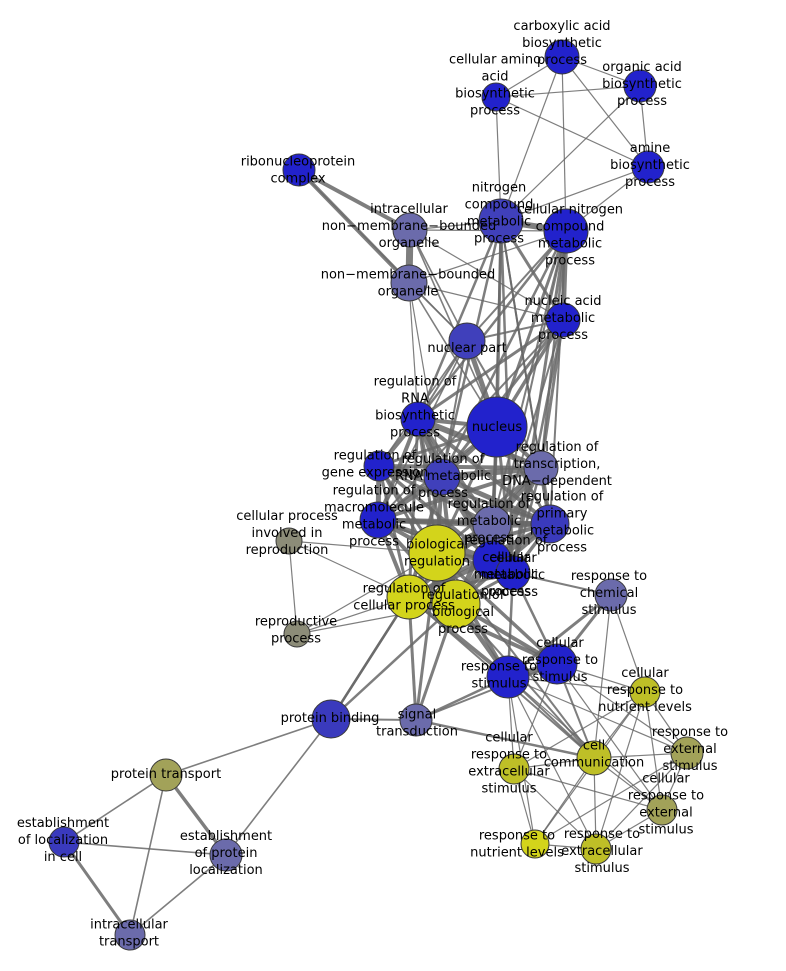  What do you see at coordinates (517, 844) in the screenshot?
I see `node-label: response to nutrient levels` at bounding box center [517, 844].